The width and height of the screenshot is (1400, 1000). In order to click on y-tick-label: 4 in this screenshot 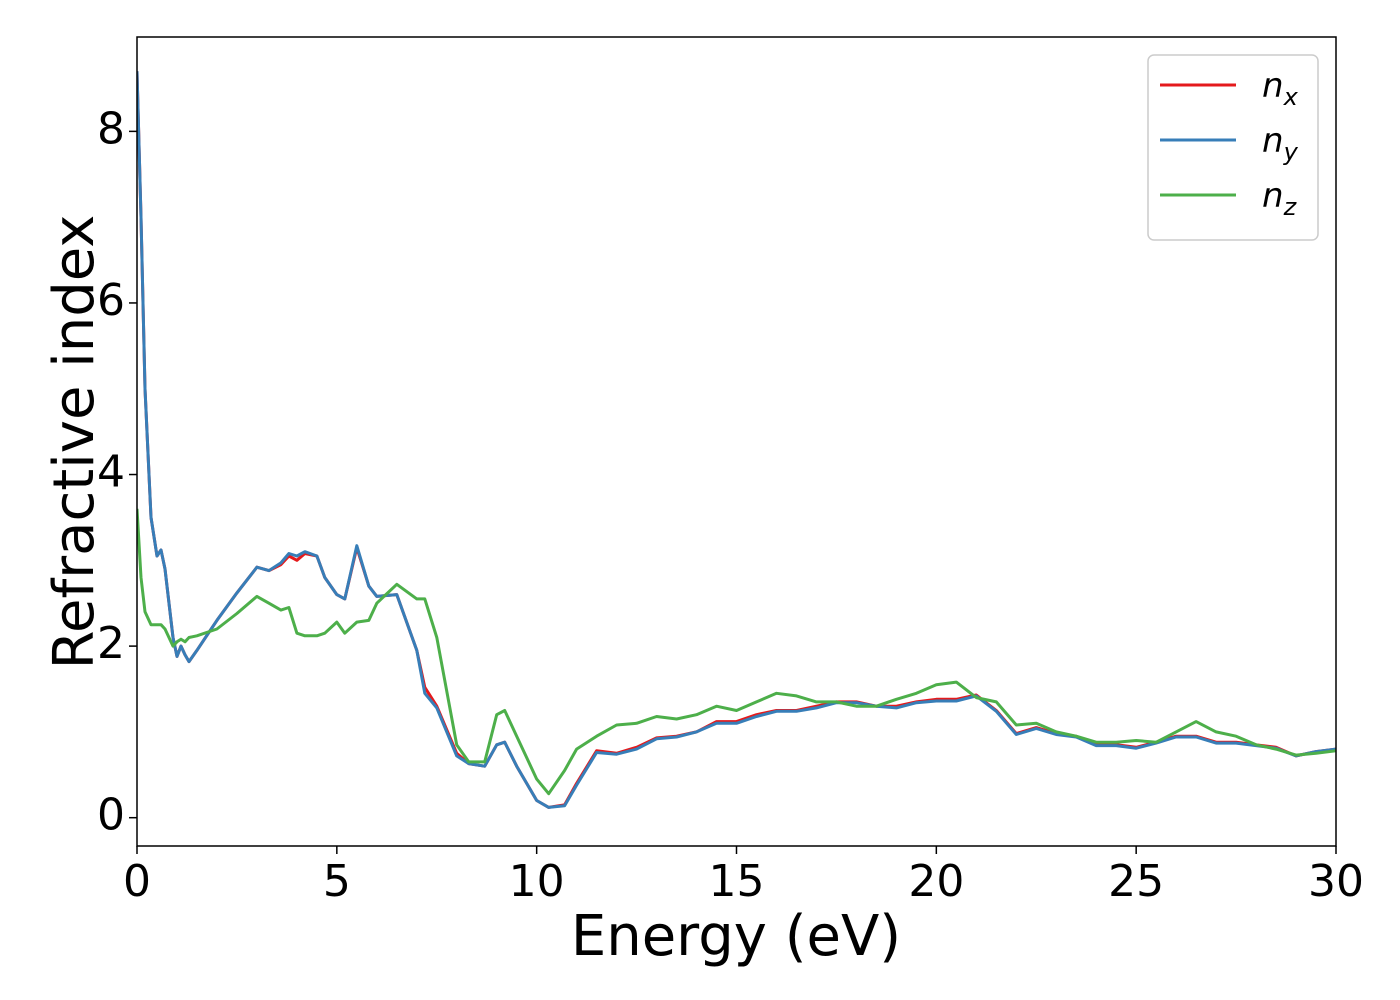, I will do `click(111, 472)`.